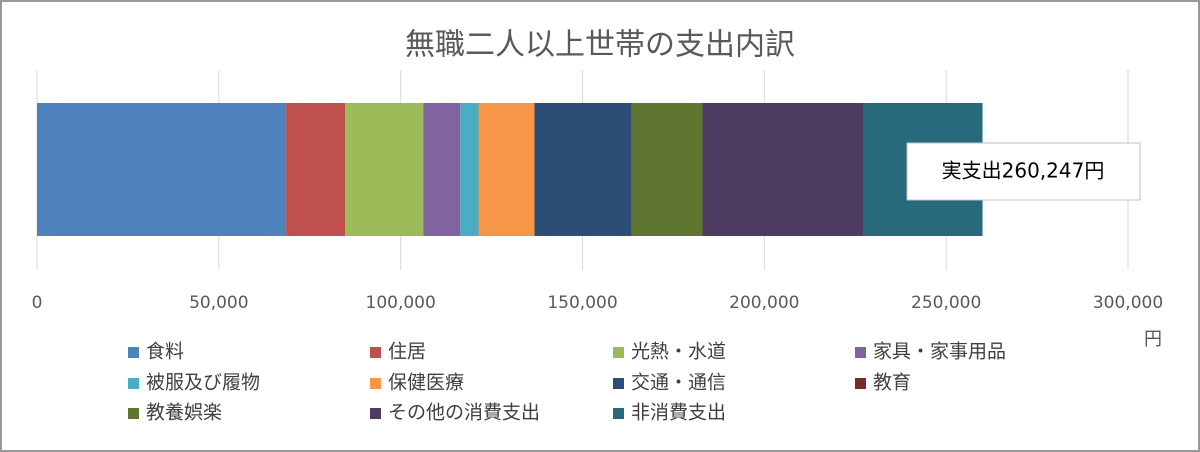 Image resolution: width=1200 pixels, height=452 pixels. What do you see at coordinates (37, 303) in the screenshot?
I see `x-tick-label: 0` at bounding box center [37, 303].